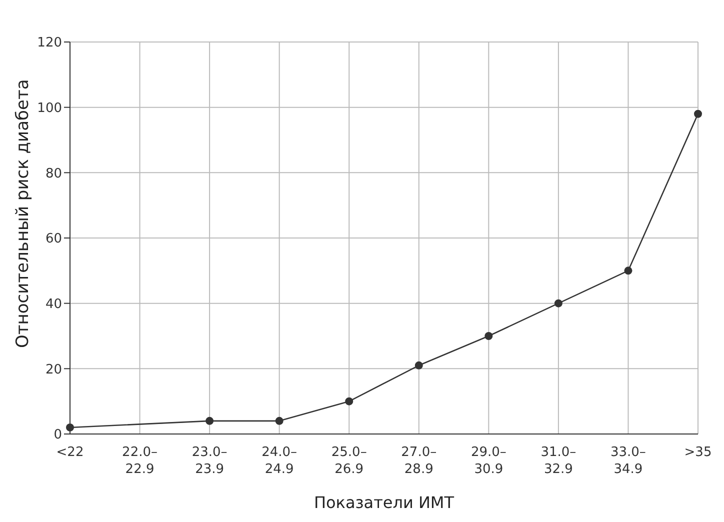 Image resolution: width=724 pixels, height=522 pixels. Describe the element at coordinates (49, 108) in the screenshot. I see `y-tick-label: 100` at that location.